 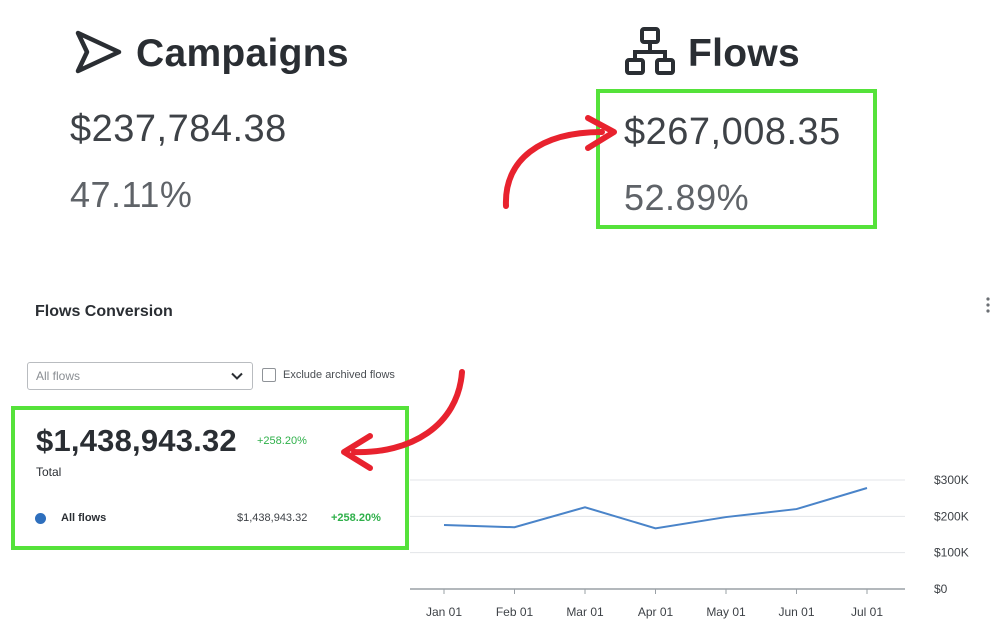 I want to click on exclude-archived-checkbox, so click(x=269, y=375).